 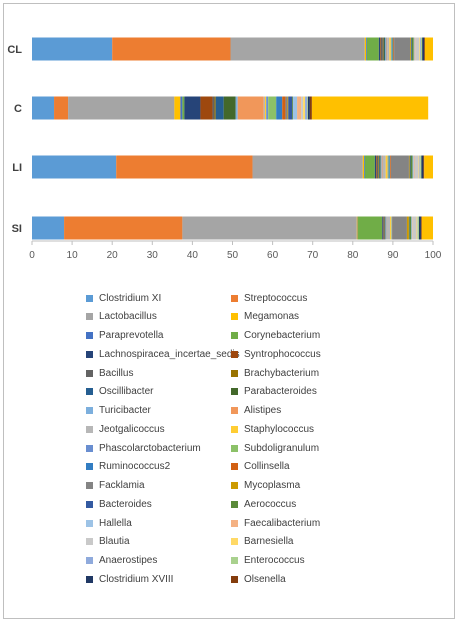 What do you see at coordinates (109, 523) in the screenshot?
I see `legend-item: Hallella` at bounding box center [109, 523].